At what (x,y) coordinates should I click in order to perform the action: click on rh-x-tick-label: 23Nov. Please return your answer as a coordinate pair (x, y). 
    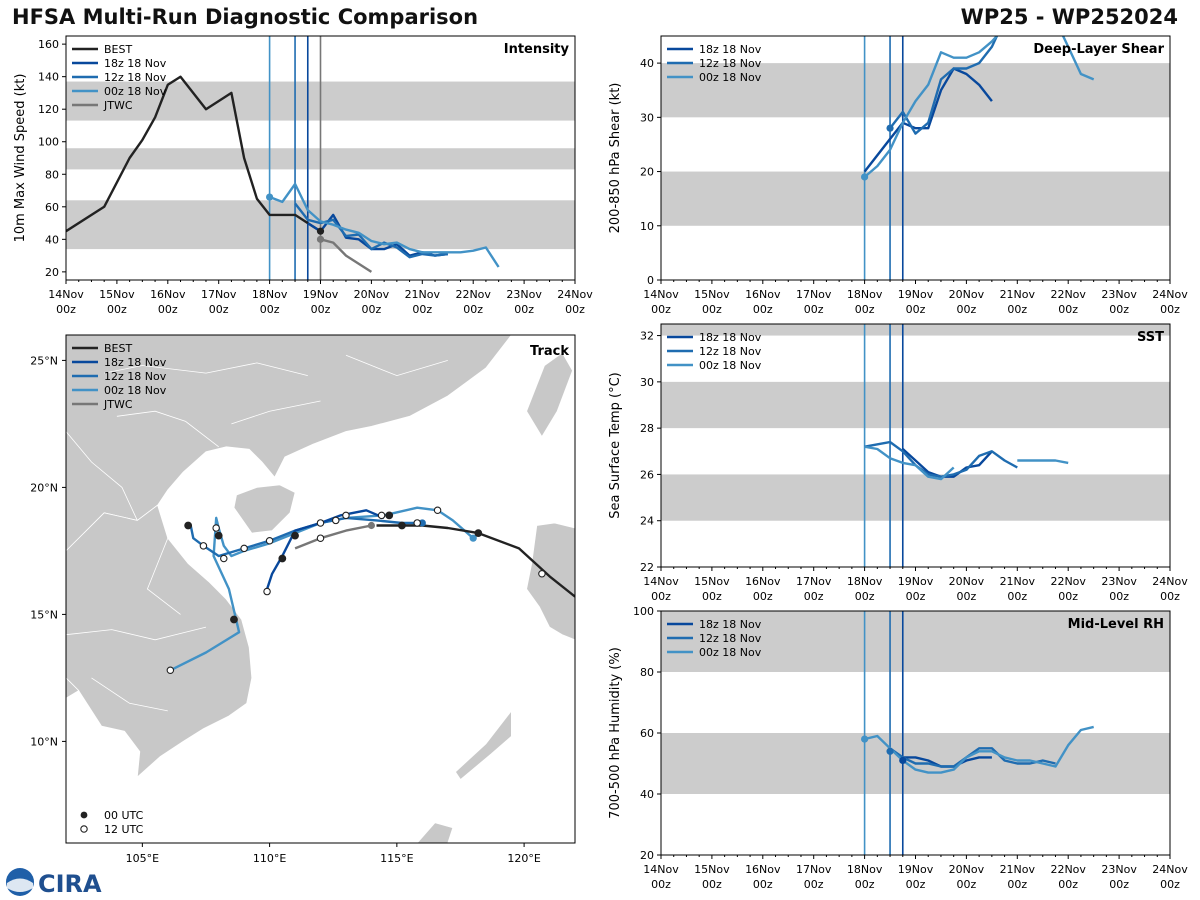
    Looking at the image, I should click on (1119, 869).